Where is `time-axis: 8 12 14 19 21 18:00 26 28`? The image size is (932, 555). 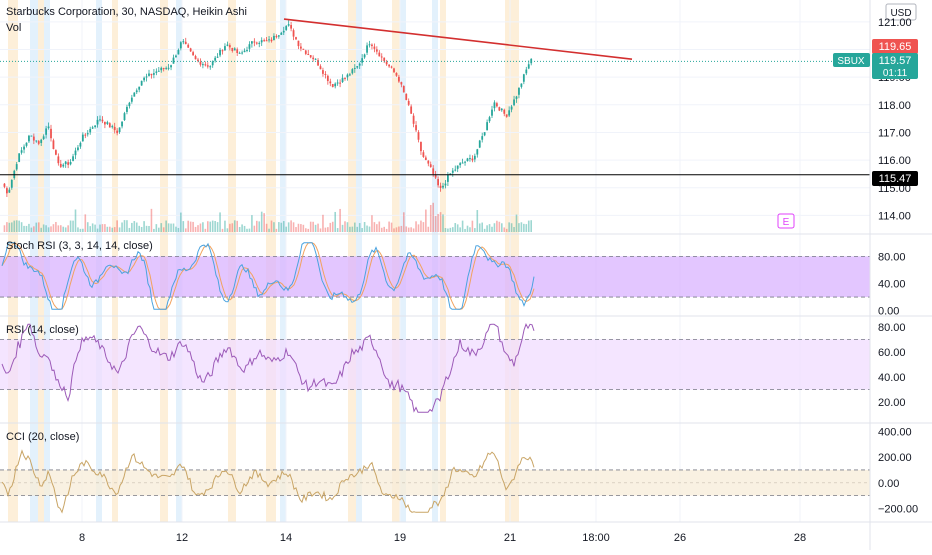 time-axis: 8 12 14 19 21 18:00 26 28 is located at coordinates (442, 538).